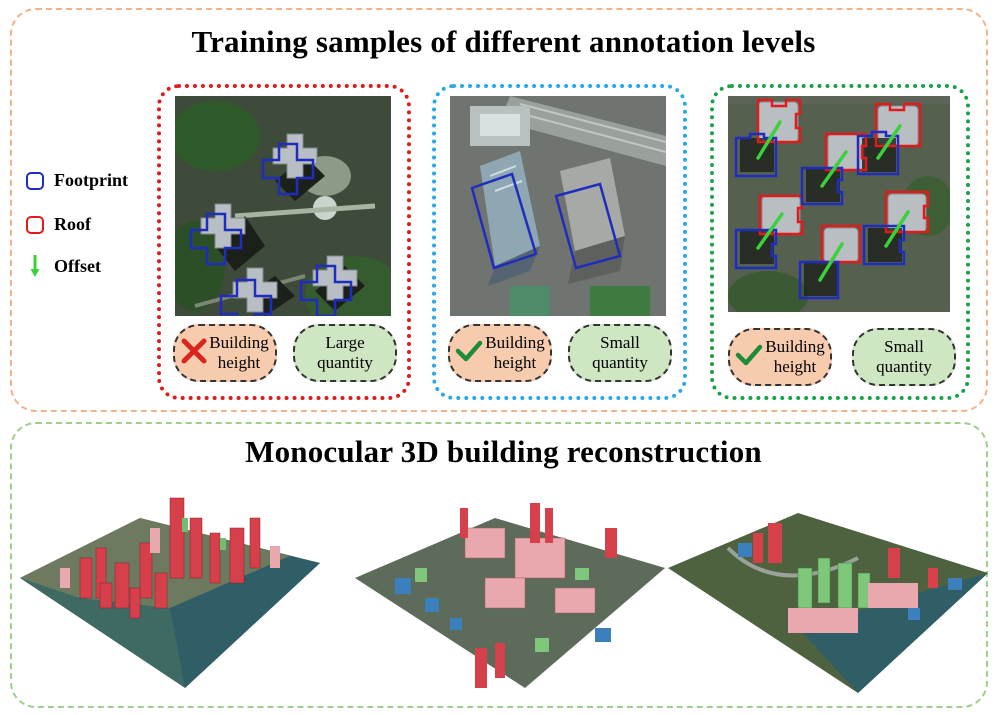 The height and width of the screenshot is (715, 1007). Describe the element at coordinates (35, 224) in the screenshot. I see `roof-square-icon` at that location.